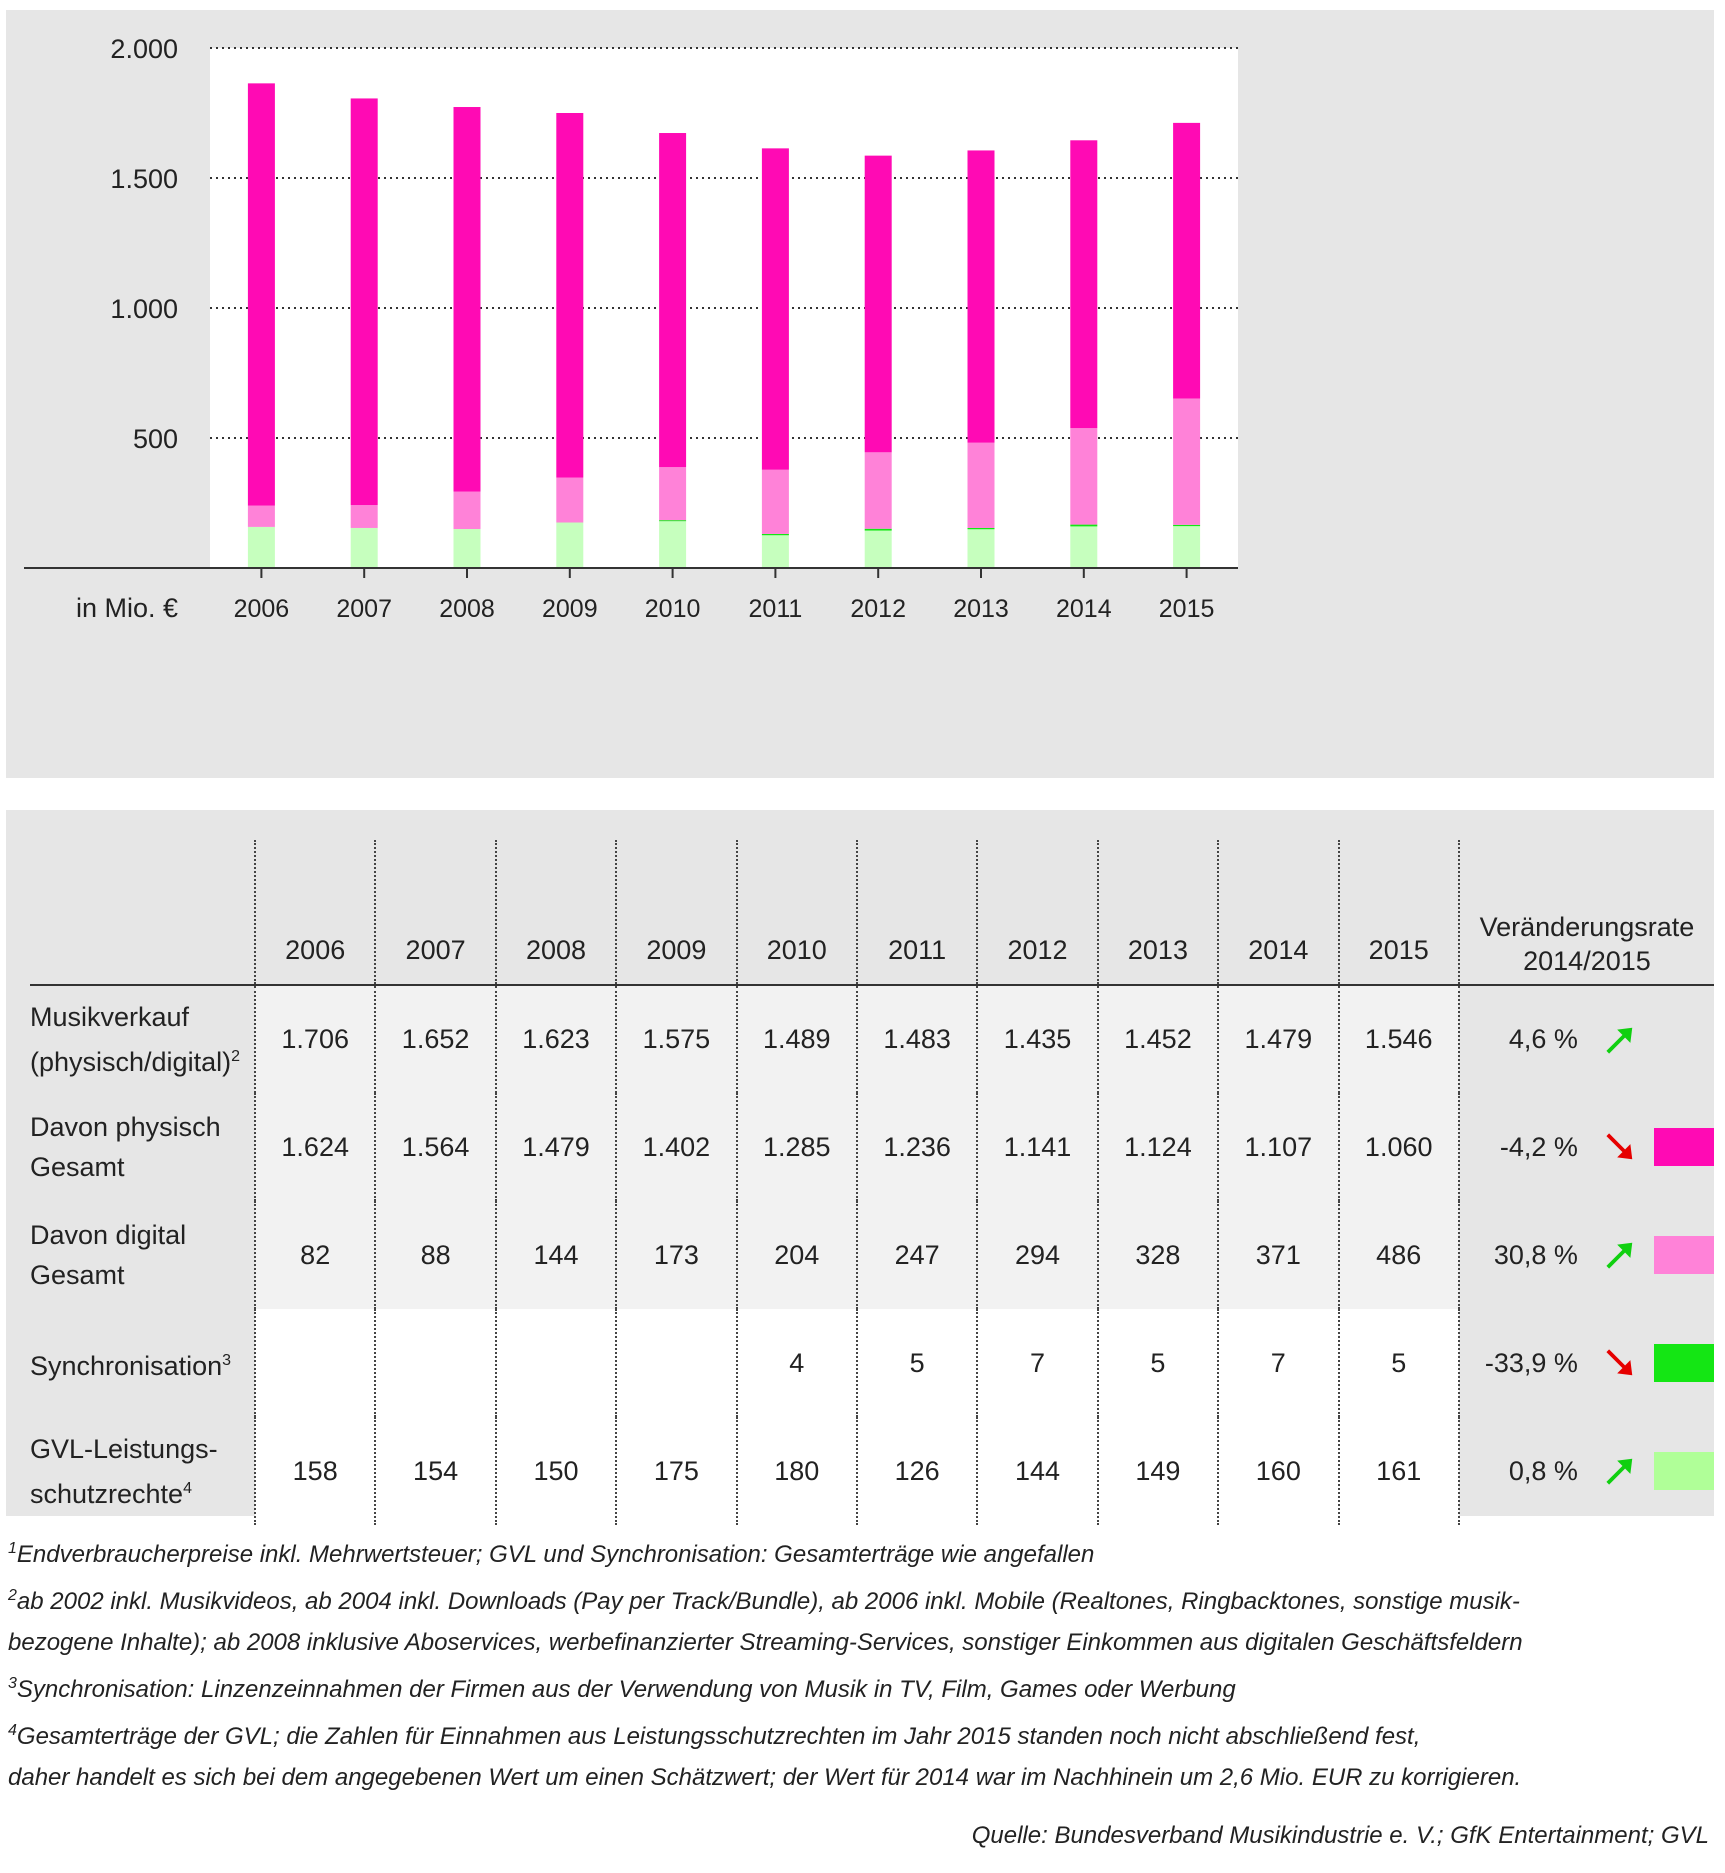 The height and width of the screenshot is (1873, 1725). I want to click on table-cell: 1.452, so click(1157, 1039).